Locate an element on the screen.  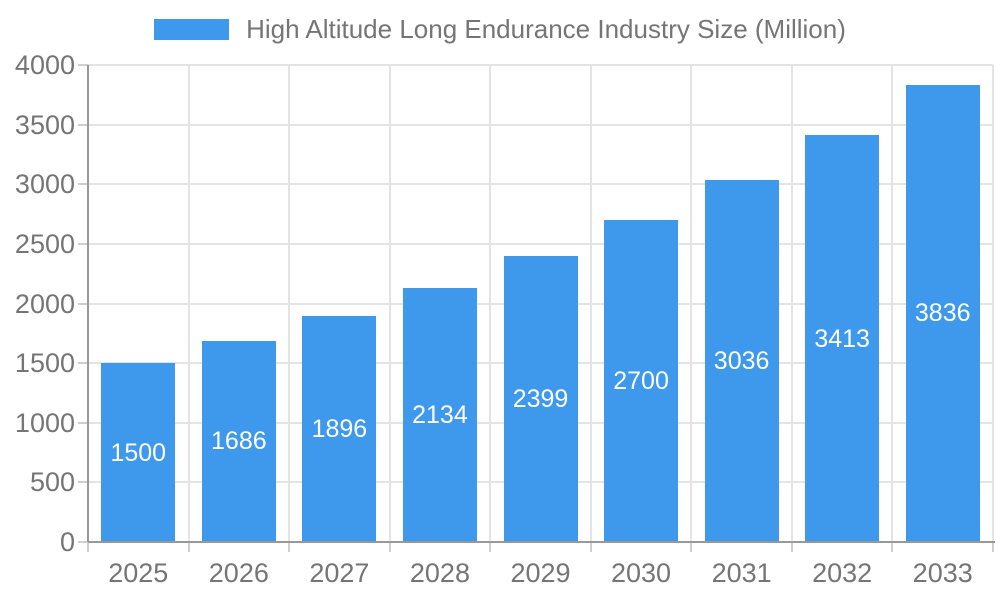
bar: 2399 is located at coordinates (540, 398).